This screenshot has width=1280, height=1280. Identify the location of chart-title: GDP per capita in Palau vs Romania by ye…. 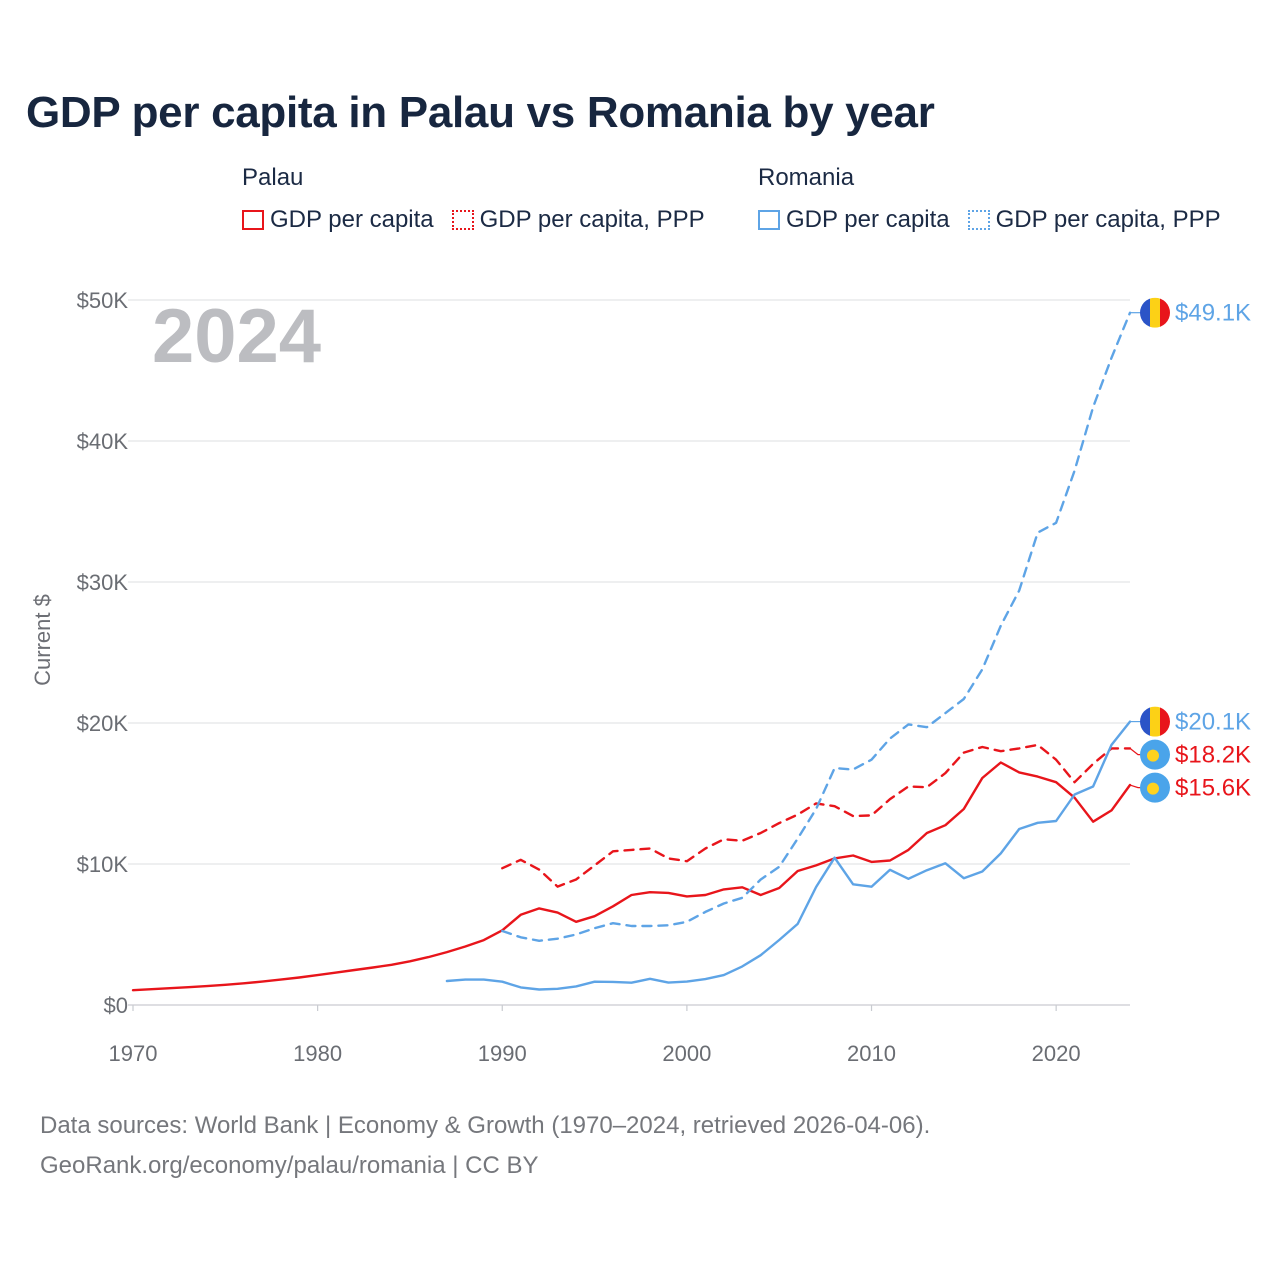
(480, 112).